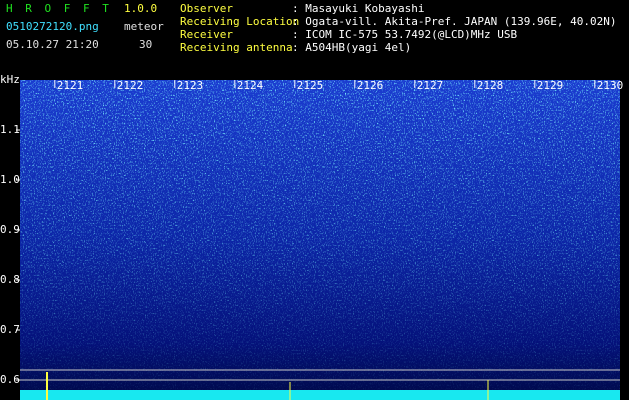 The height and width of the screenshot is (400, 629). Describe the element at coordinates (10, 279) in the screenshot. I see `y-tick-label: 0.8` at that location.